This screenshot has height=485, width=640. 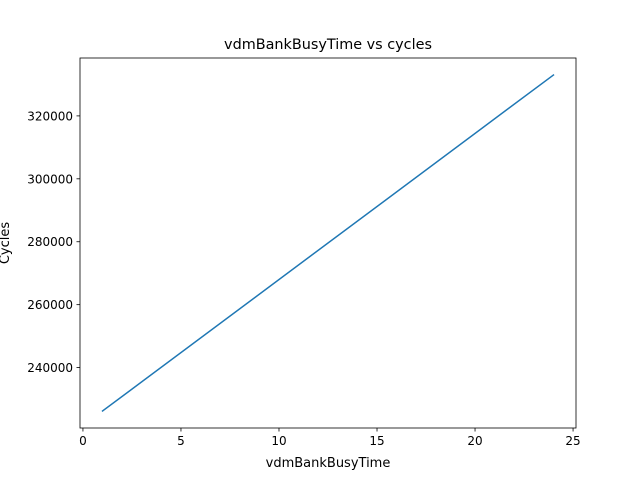 I want to click on y-tick-label: 320000, so click(x=50, y=116).